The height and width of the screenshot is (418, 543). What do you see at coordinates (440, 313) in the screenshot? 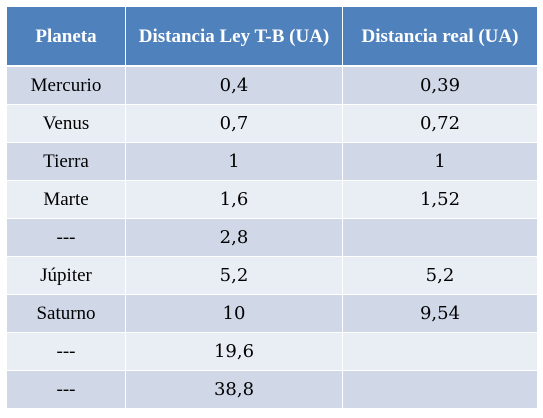
I see `cell-real-distance: 9,54` at bounding box center [440, 313].